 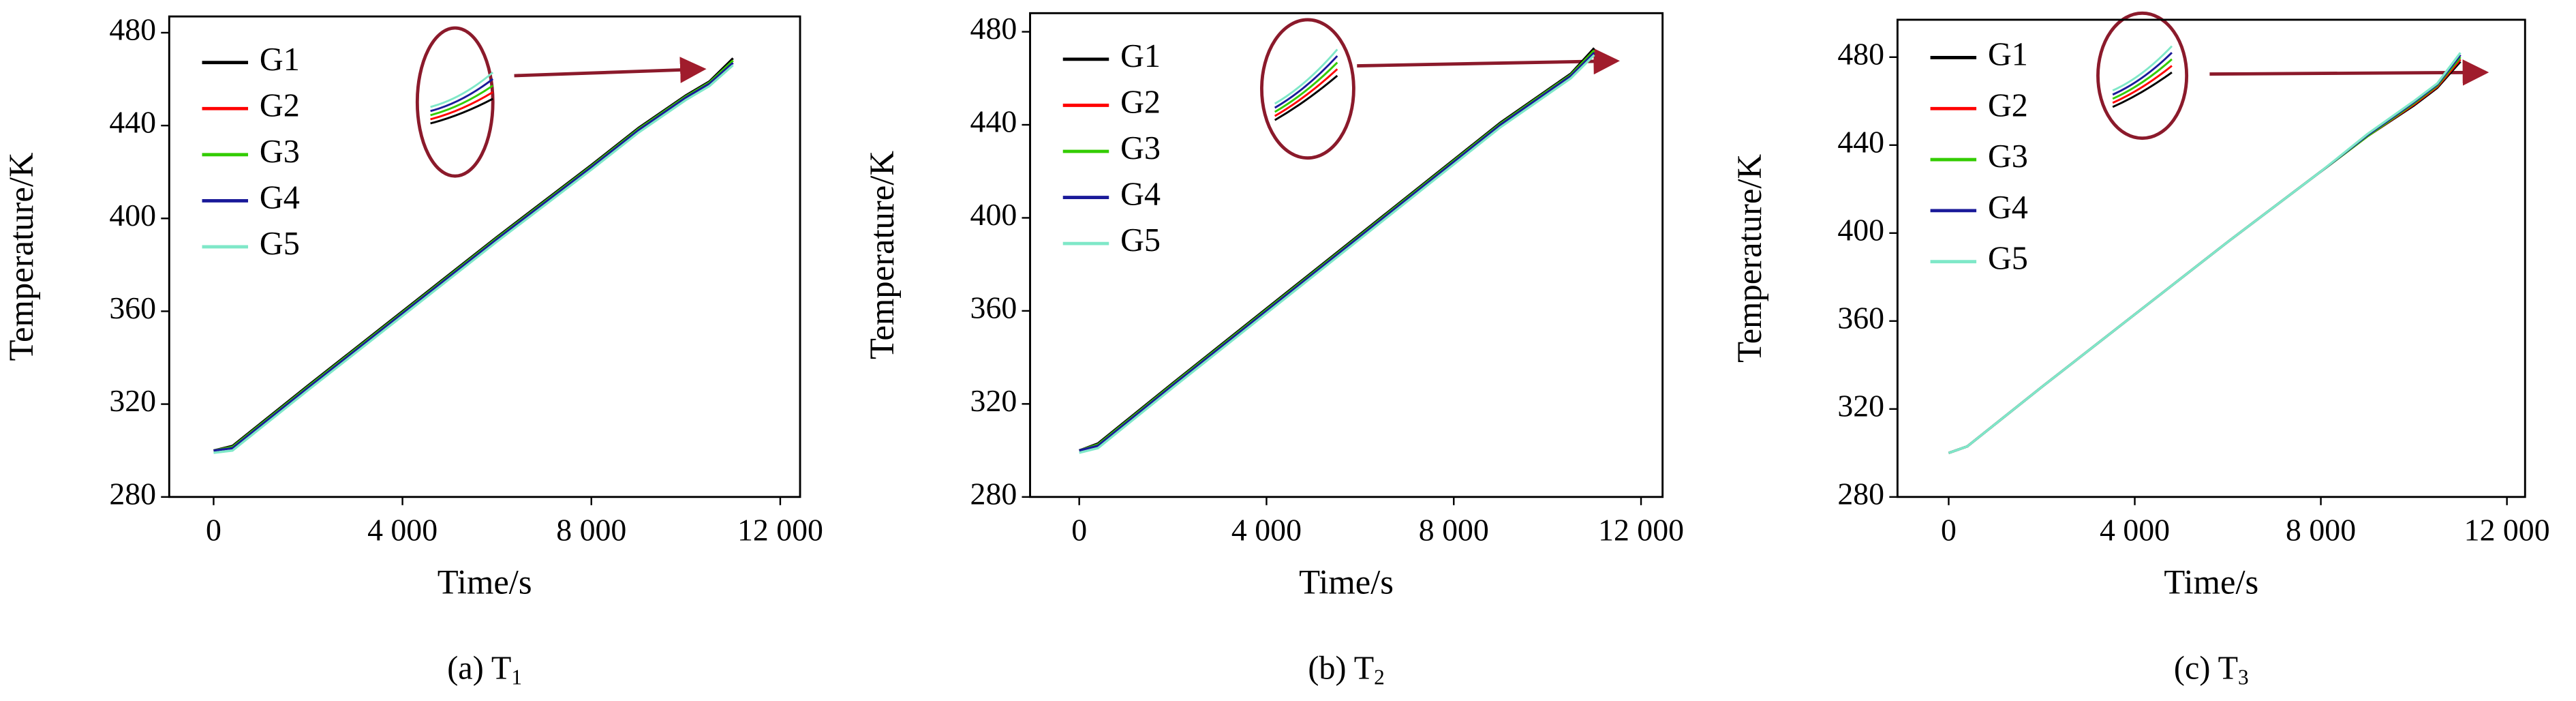 I want to click on caption: (a) T1, so click(x=484, y=670).